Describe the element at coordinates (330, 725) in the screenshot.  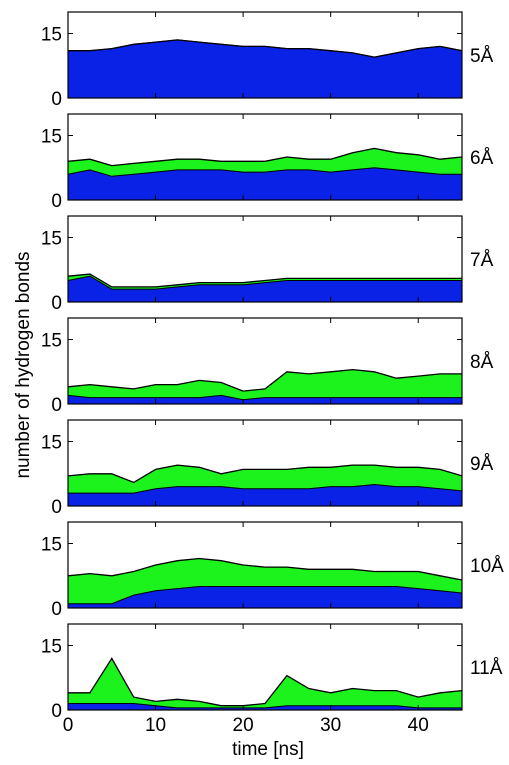
I see `x-tick-label: 30` at that location.